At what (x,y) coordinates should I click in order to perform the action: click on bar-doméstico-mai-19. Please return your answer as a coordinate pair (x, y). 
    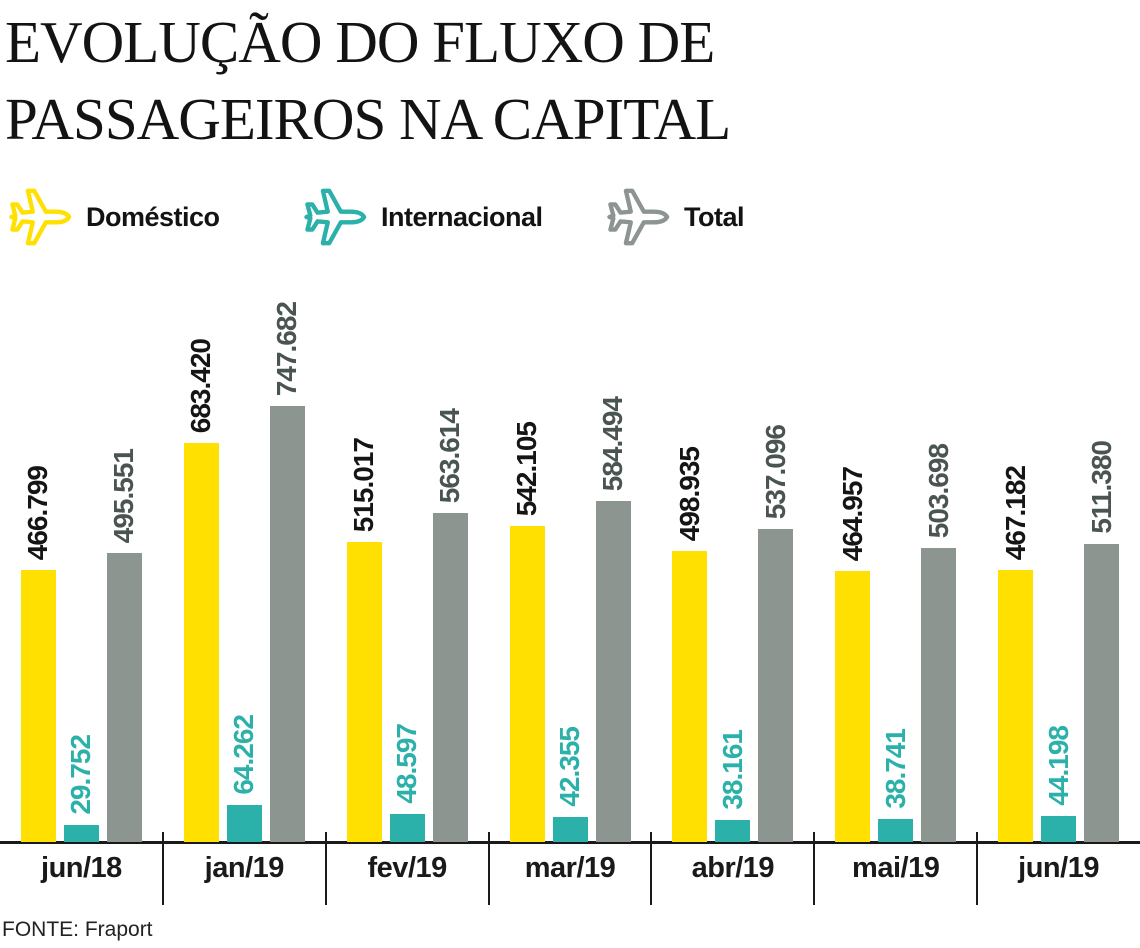
    Looking at the image, I should click on (853, 706).